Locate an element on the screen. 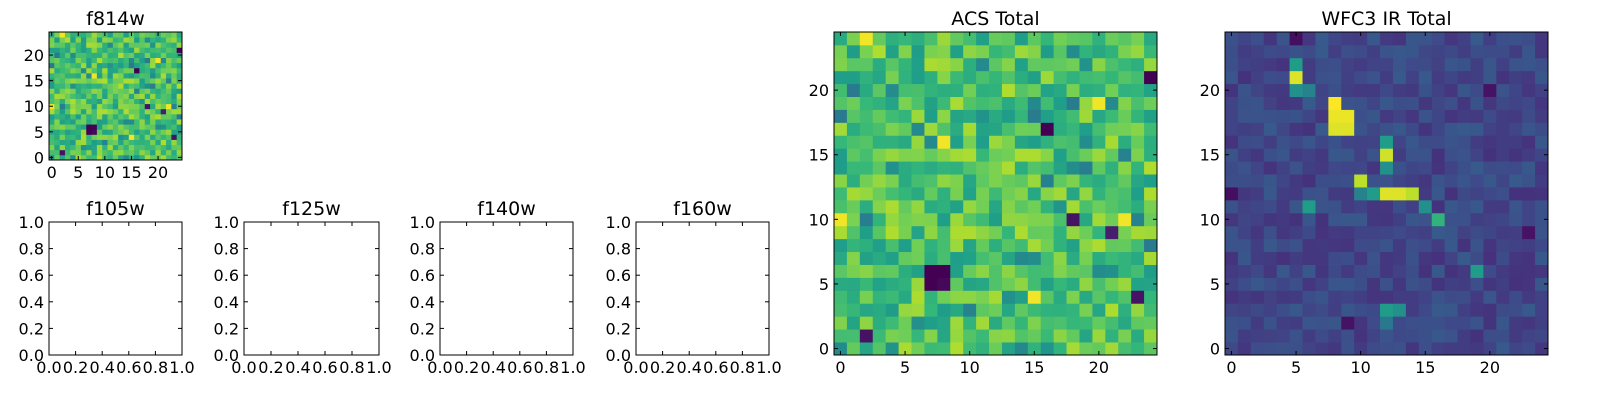 This screenshot has width=1600, height=400. y-tick-label: 0.8 is located at coordinates (422, 249).